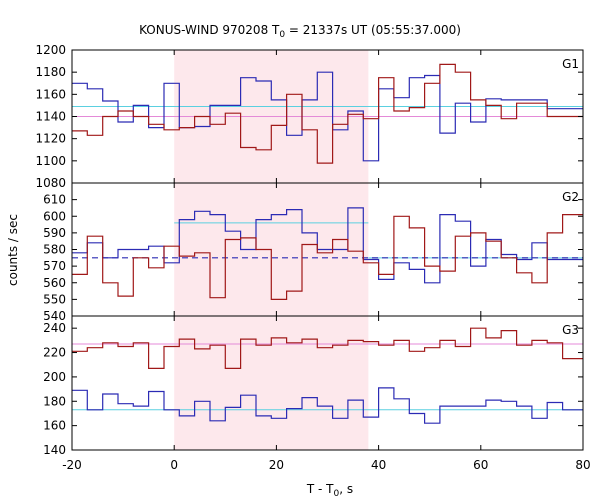 The width and height of the screenshot is (600, 500). Describe the element at coordinates (50, 139) in the screenshot. I see `y-tick-label: 1120` at that location.